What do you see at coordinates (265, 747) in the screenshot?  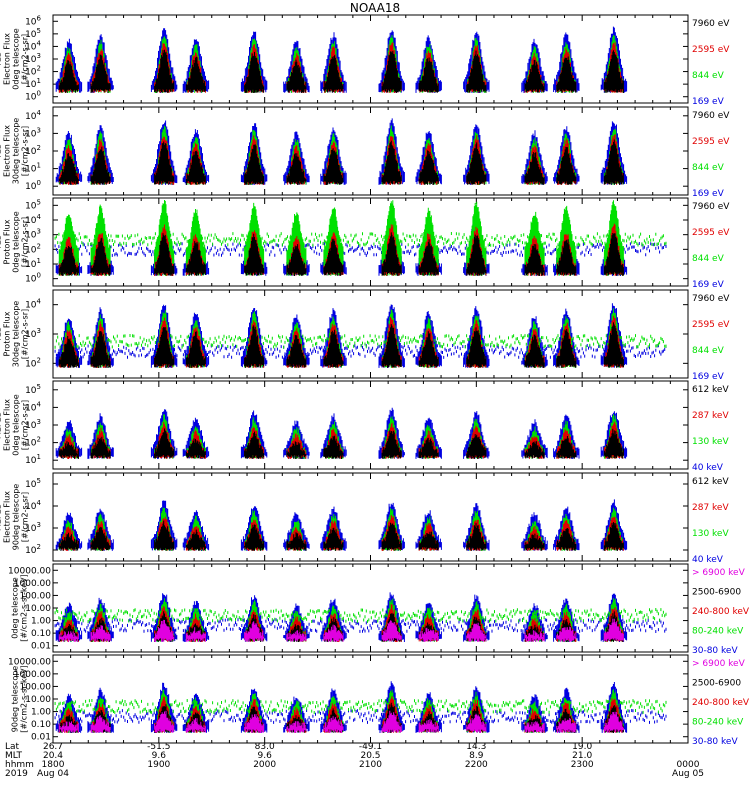 I see `x-tick-label: 83.0` at bounding box center [265, 747].